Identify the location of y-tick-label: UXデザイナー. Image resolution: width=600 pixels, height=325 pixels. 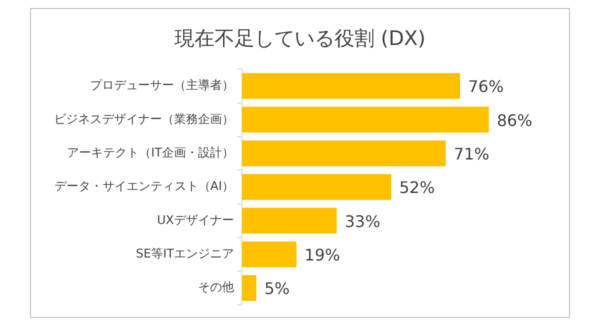
(195, 219).